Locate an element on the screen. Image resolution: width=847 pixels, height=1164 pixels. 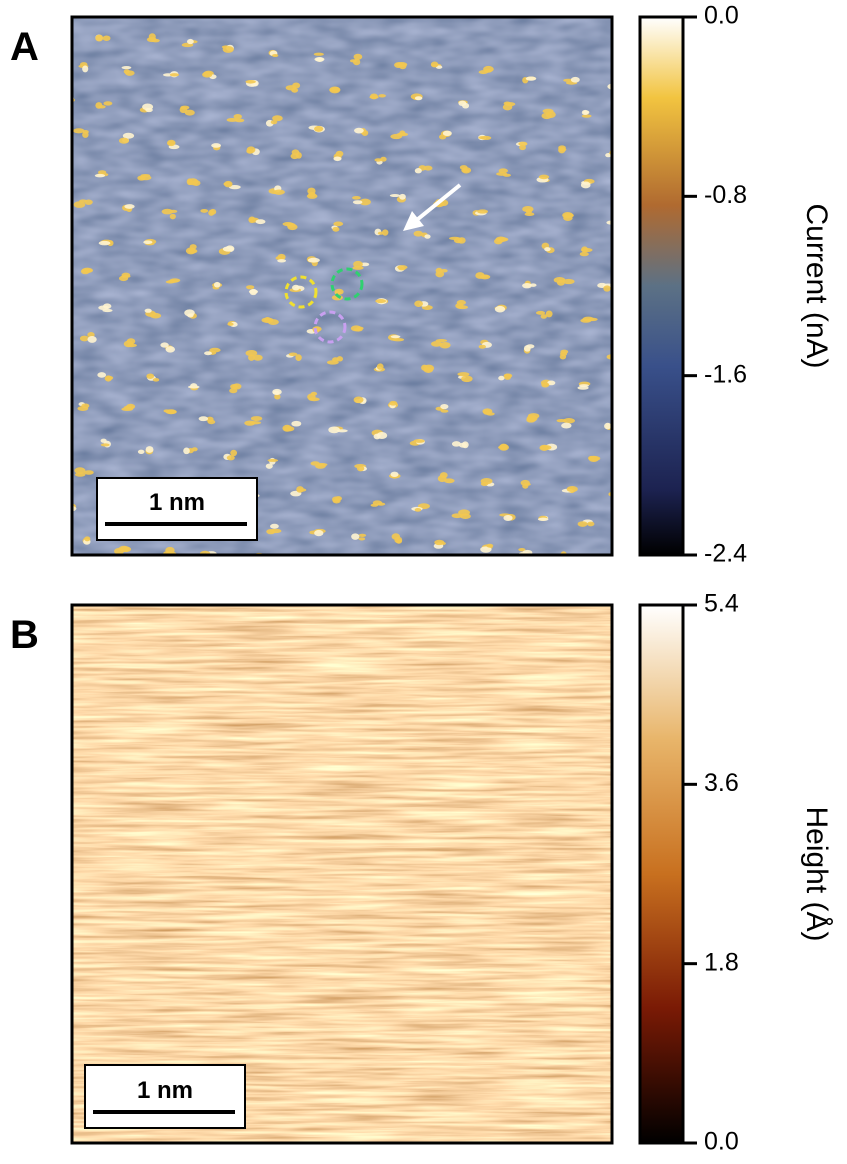
colorbar-tick-label: -2.4 is located at coordinates (725, 554).